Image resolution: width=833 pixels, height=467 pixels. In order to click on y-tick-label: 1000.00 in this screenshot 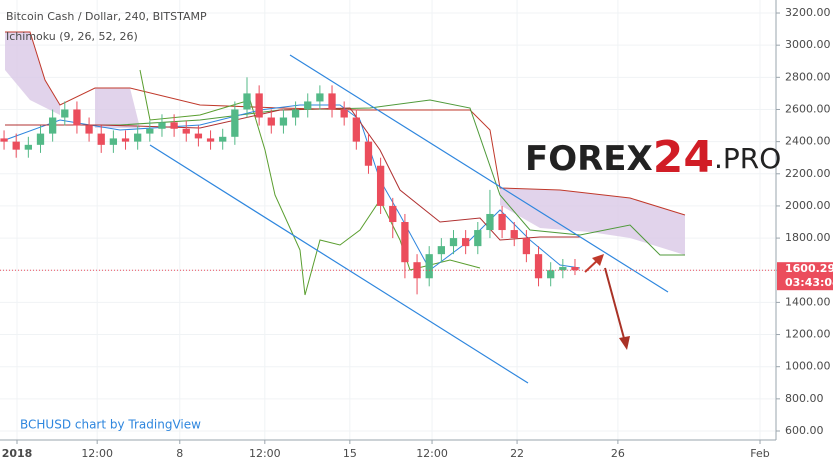, I will do `click(808, 366)`.